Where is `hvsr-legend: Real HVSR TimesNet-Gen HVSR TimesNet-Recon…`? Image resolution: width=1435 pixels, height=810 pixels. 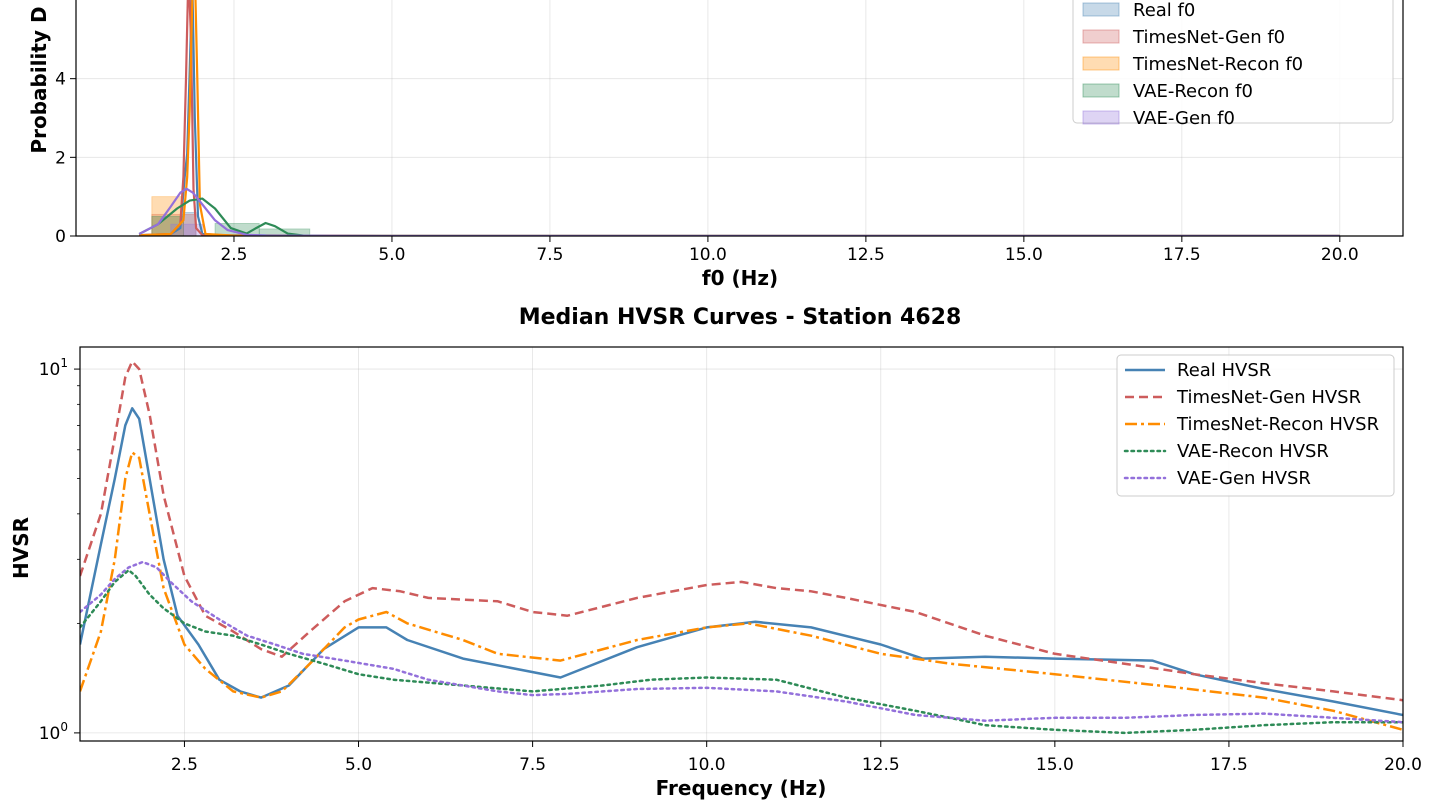 hvsr-legend: Real HVSR TimesNet-Gen HVSR TimesNet-Recon… is located at coordinates (1255, 425).